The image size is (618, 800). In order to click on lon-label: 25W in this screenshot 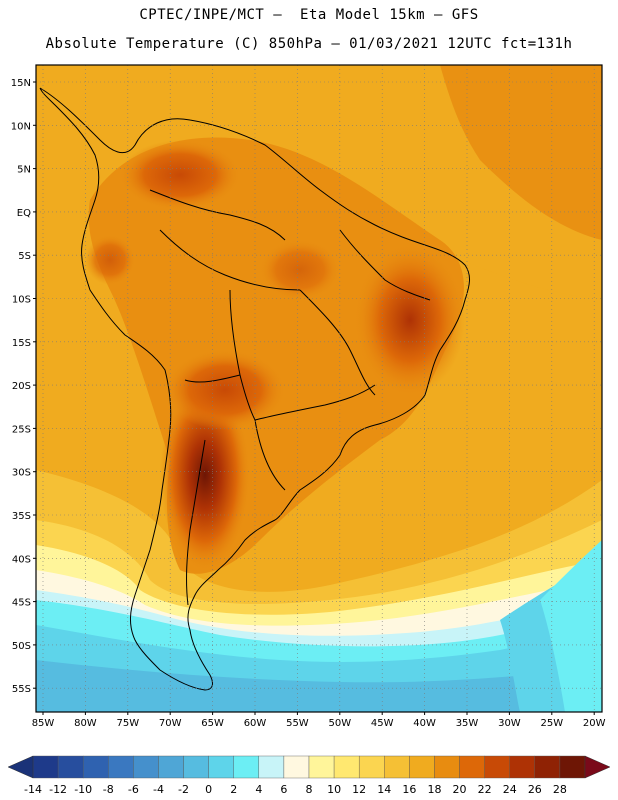, I will do `click(551, 723)`.